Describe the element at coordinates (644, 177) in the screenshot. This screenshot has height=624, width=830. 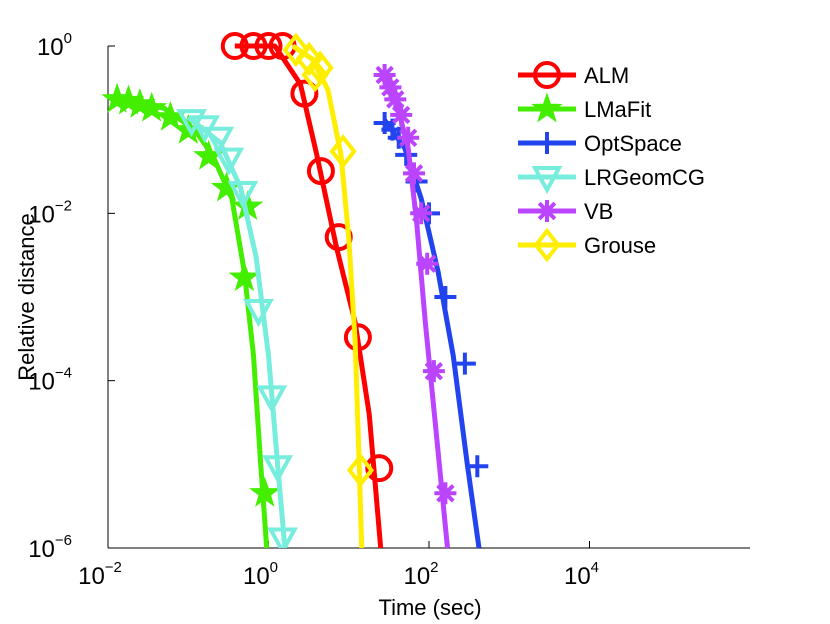
I see `legend-label: LRGeomCG` at that location.